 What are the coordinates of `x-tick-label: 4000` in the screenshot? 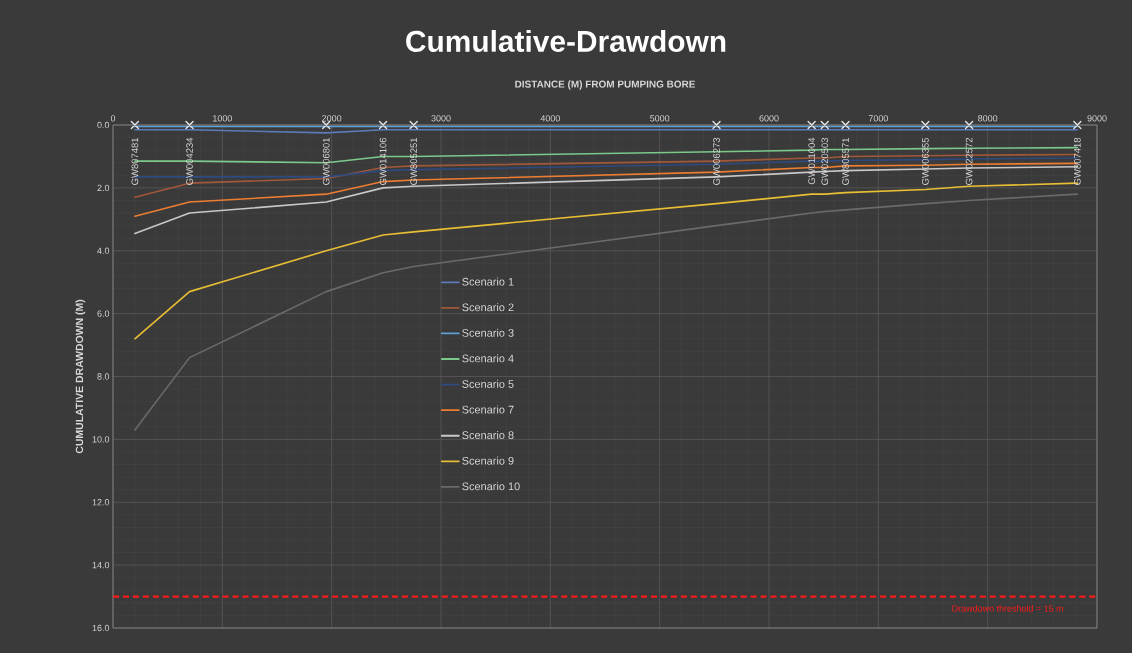 It's located at (550, 118).